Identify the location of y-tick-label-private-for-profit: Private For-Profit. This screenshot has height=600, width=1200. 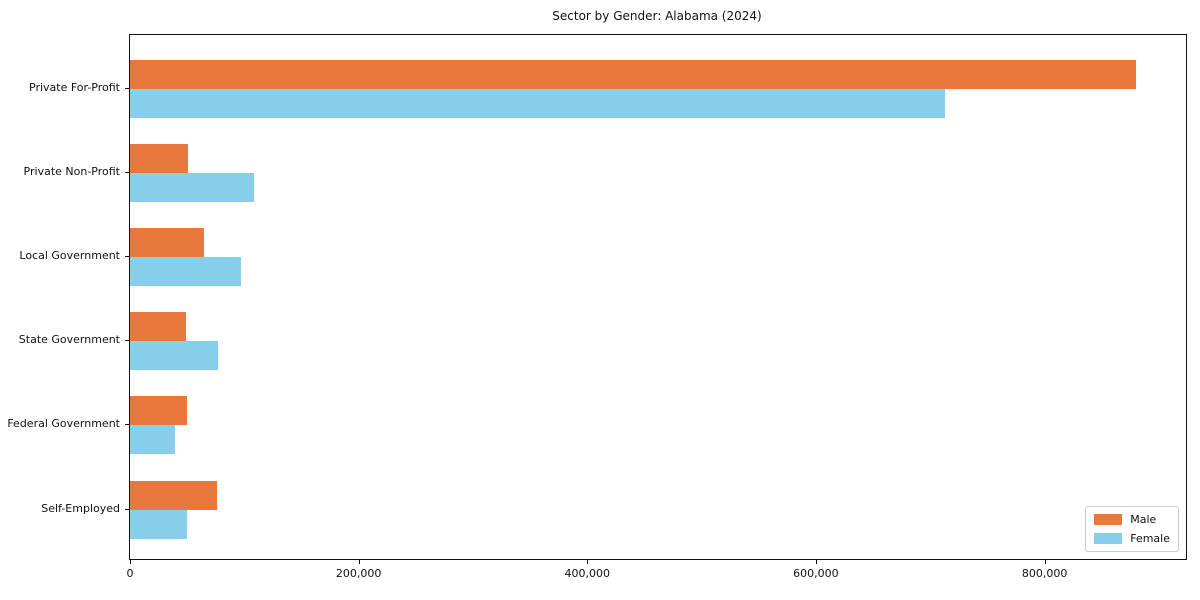
(74, 87).